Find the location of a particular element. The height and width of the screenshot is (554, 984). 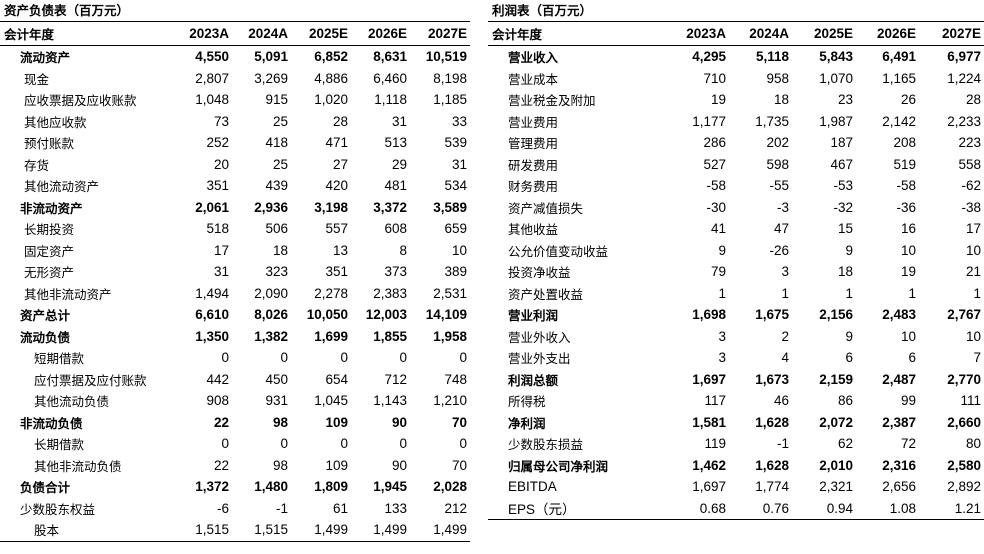

value-cell: 1,945 is located at coordinates (390, 487).